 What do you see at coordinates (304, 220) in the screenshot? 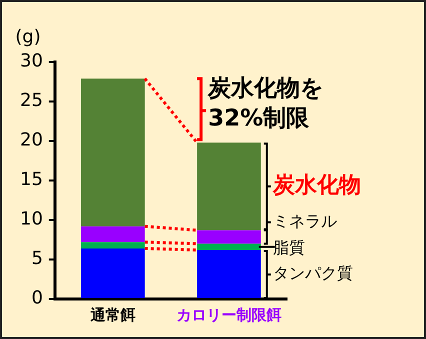
I see `series-label: ミネラル` at bounding box center [304, 220].